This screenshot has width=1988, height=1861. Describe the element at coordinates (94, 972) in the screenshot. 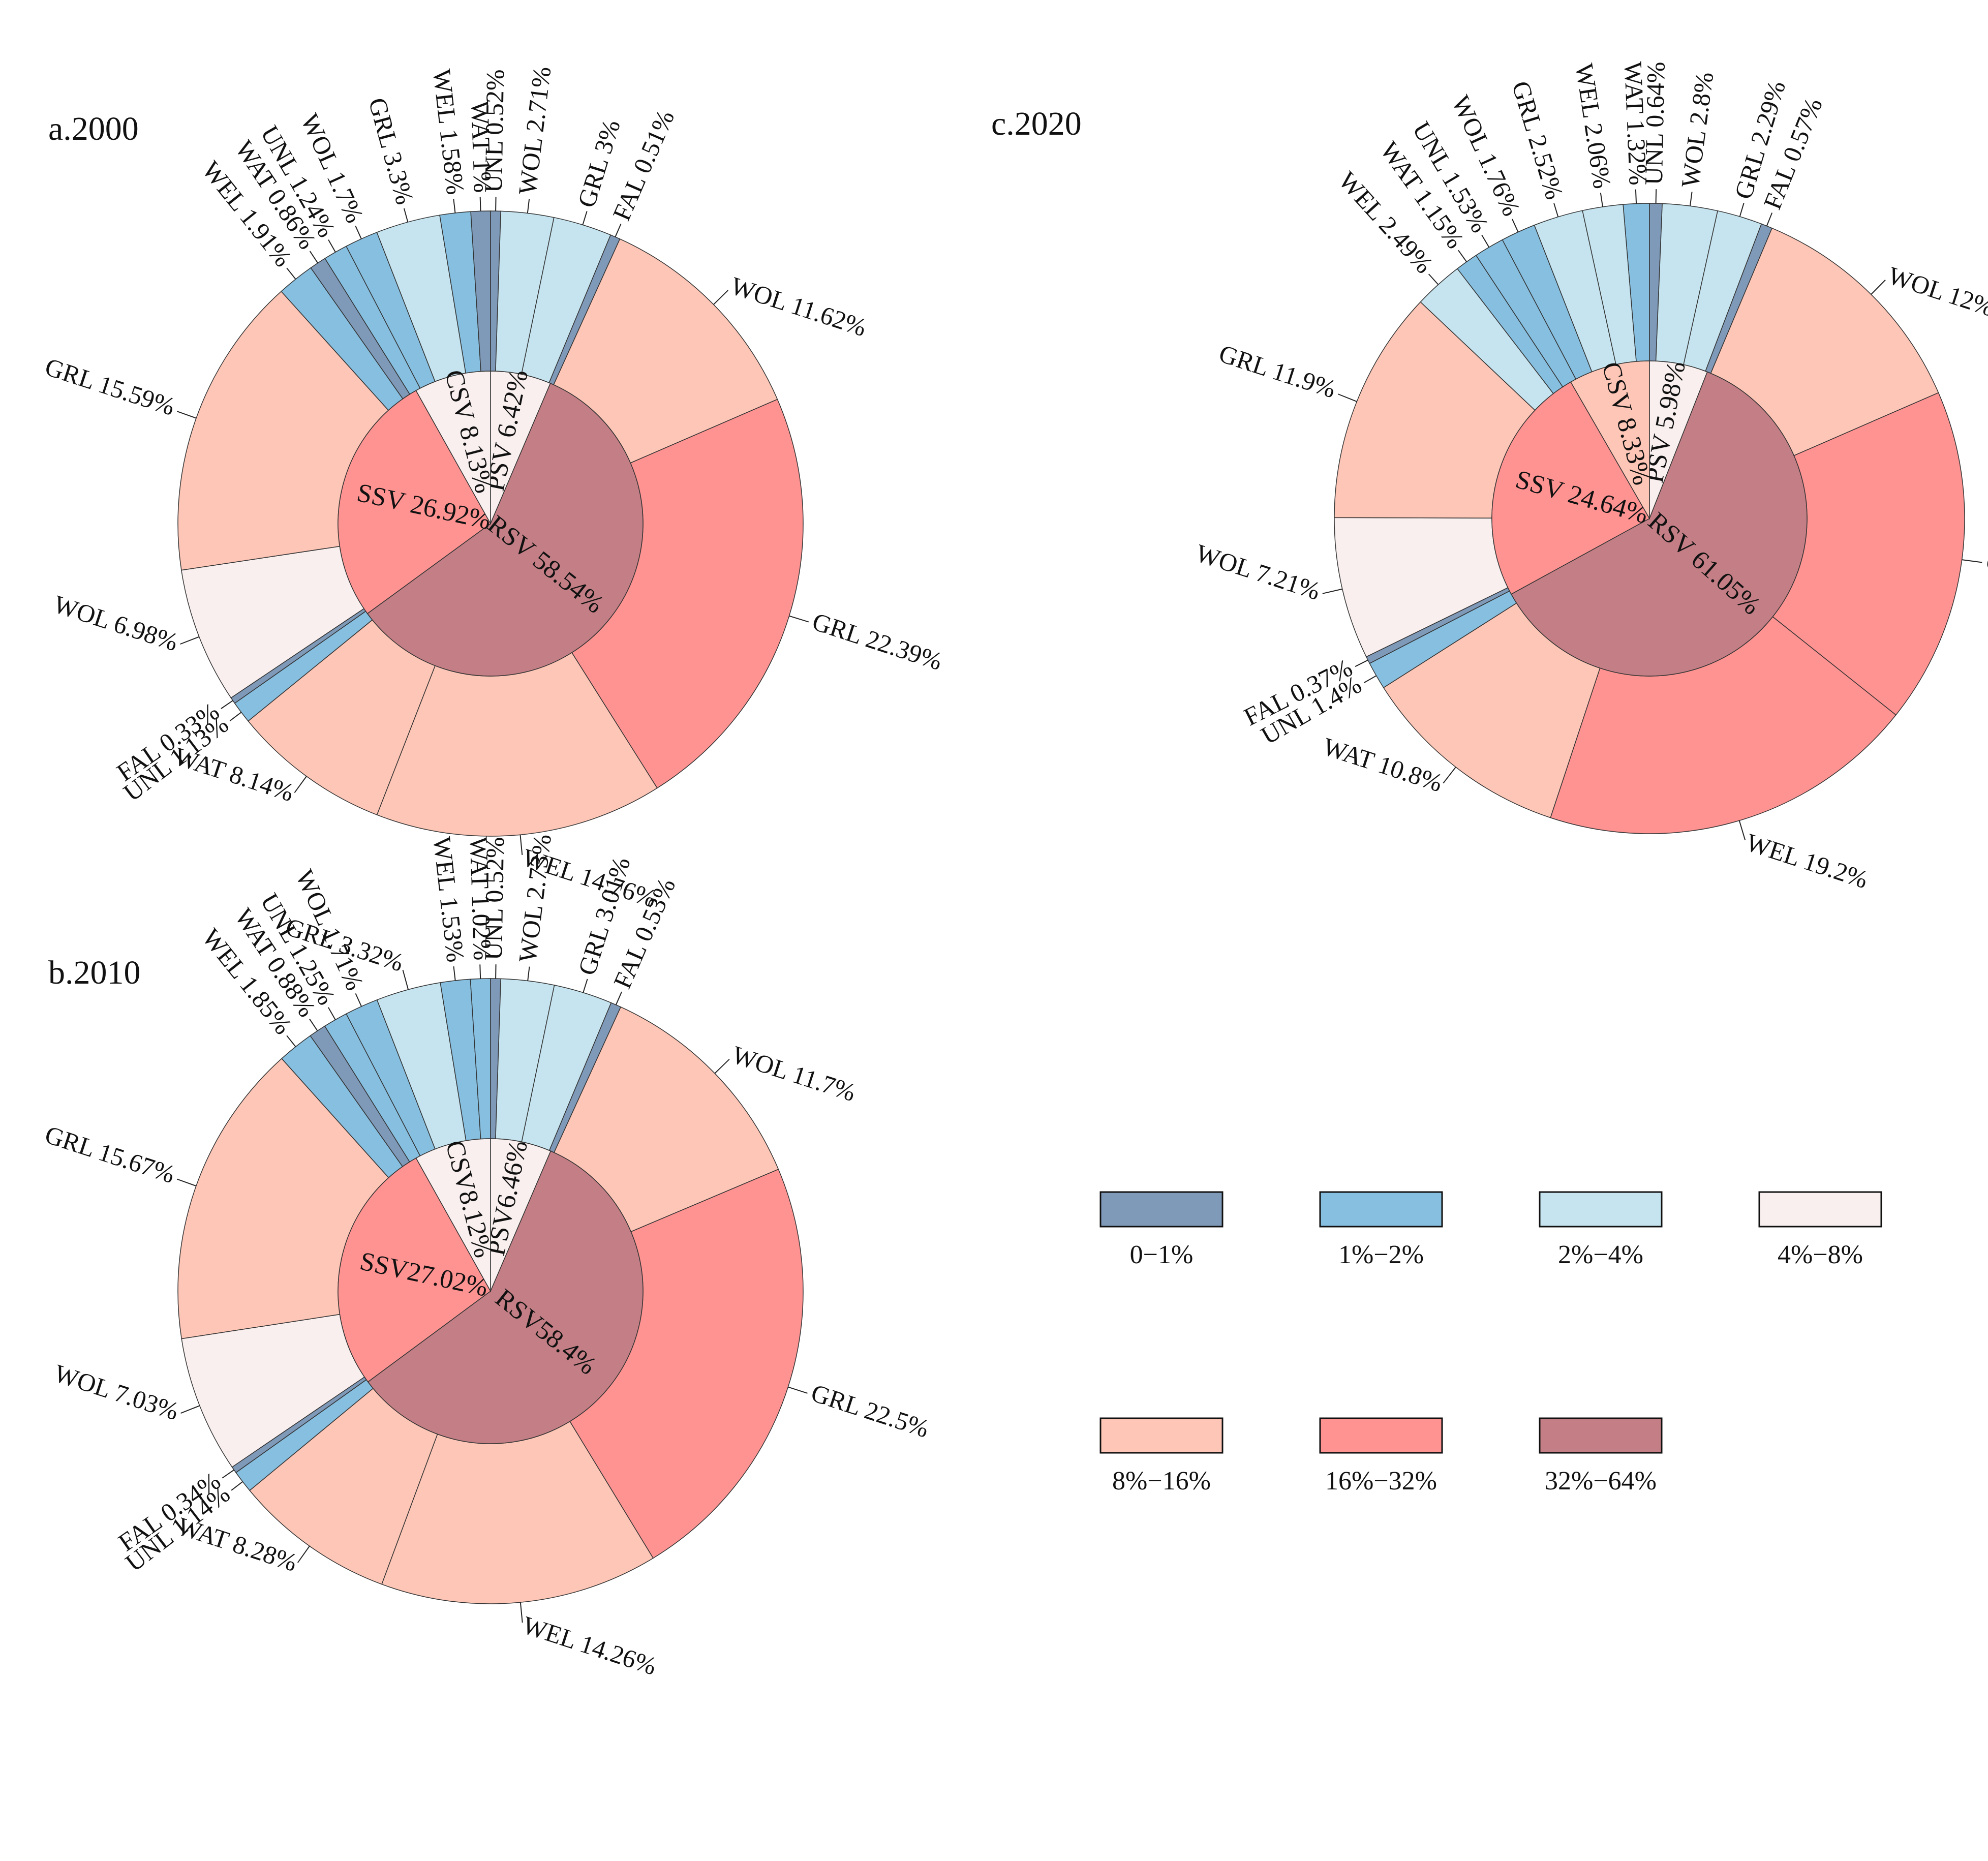

I see `panel-title: b.2010` at that location.